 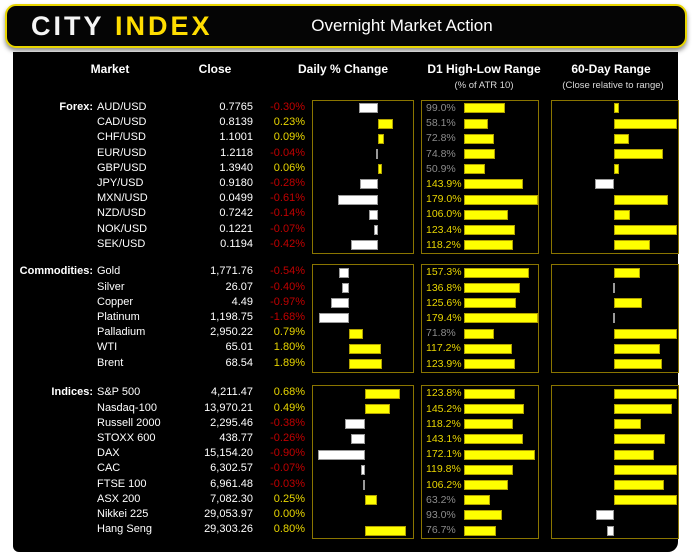 I want to click on daily-pct-value: 1.80%, so click(x=289, y=347).